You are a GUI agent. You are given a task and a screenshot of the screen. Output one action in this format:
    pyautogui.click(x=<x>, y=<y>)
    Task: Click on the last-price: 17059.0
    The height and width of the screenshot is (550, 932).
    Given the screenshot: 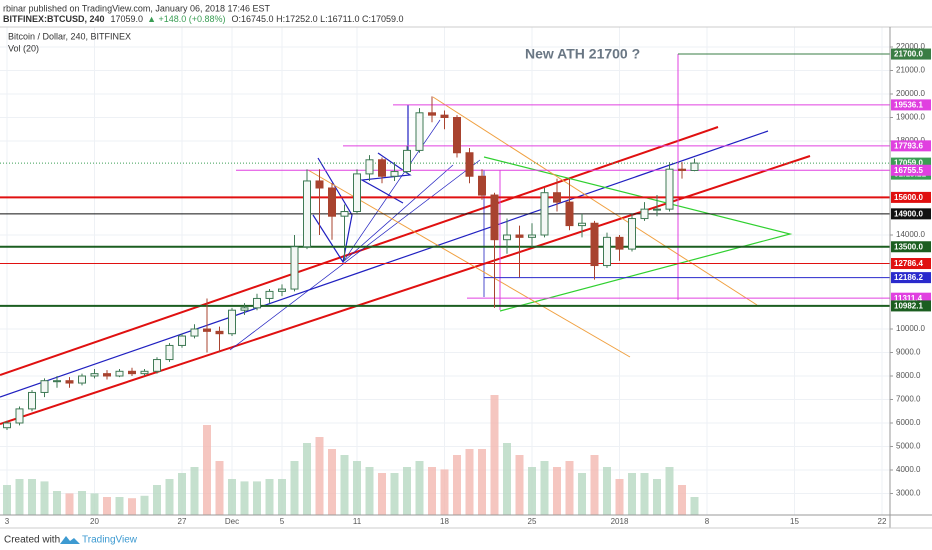 What is the action you would take?
    pyautogui.click(x=127, y=19)
    